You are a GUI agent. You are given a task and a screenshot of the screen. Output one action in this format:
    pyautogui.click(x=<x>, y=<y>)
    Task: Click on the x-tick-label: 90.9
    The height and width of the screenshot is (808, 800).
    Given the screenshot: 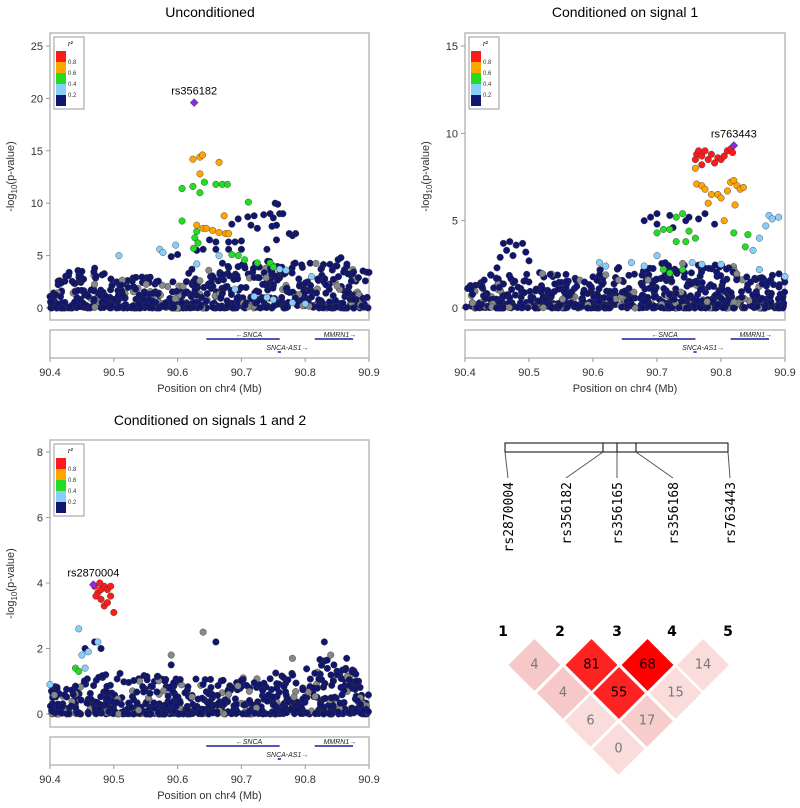 What is the action you would take?
    pyautogui.click(x=784, y=373)
    